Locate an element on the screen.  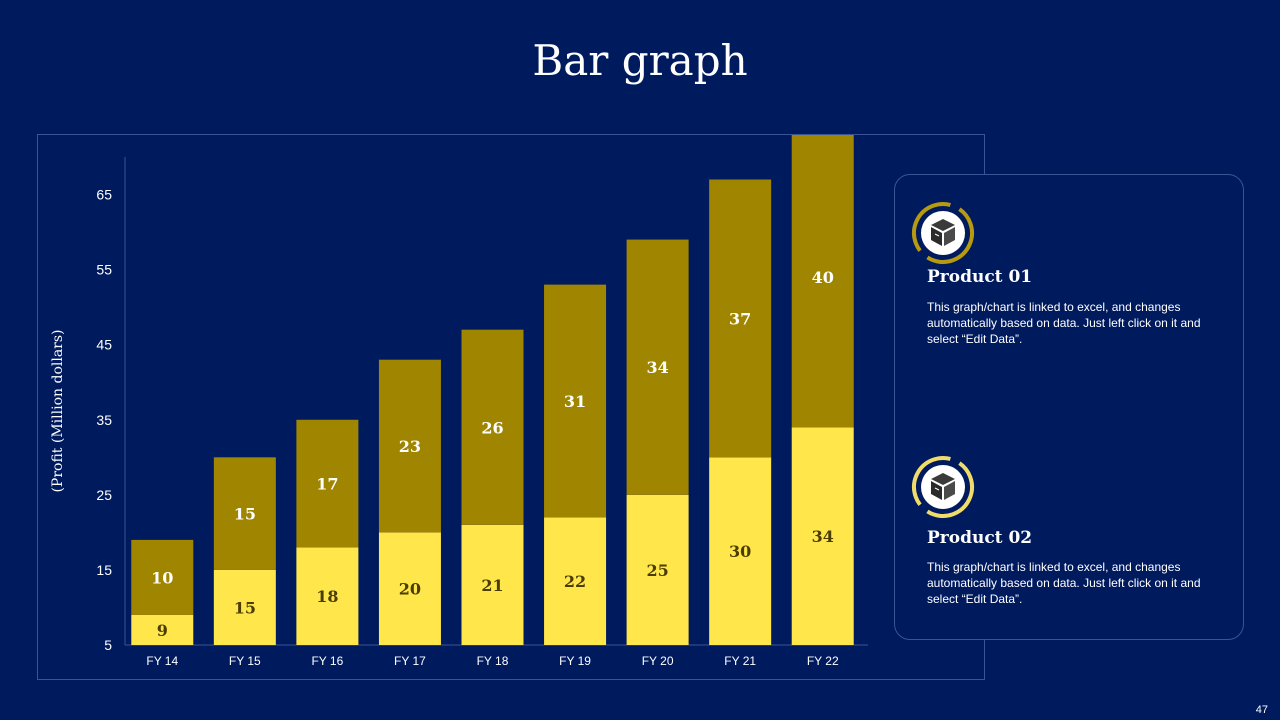
data-label-series-1: 18 is located at coordinates (327, 596).